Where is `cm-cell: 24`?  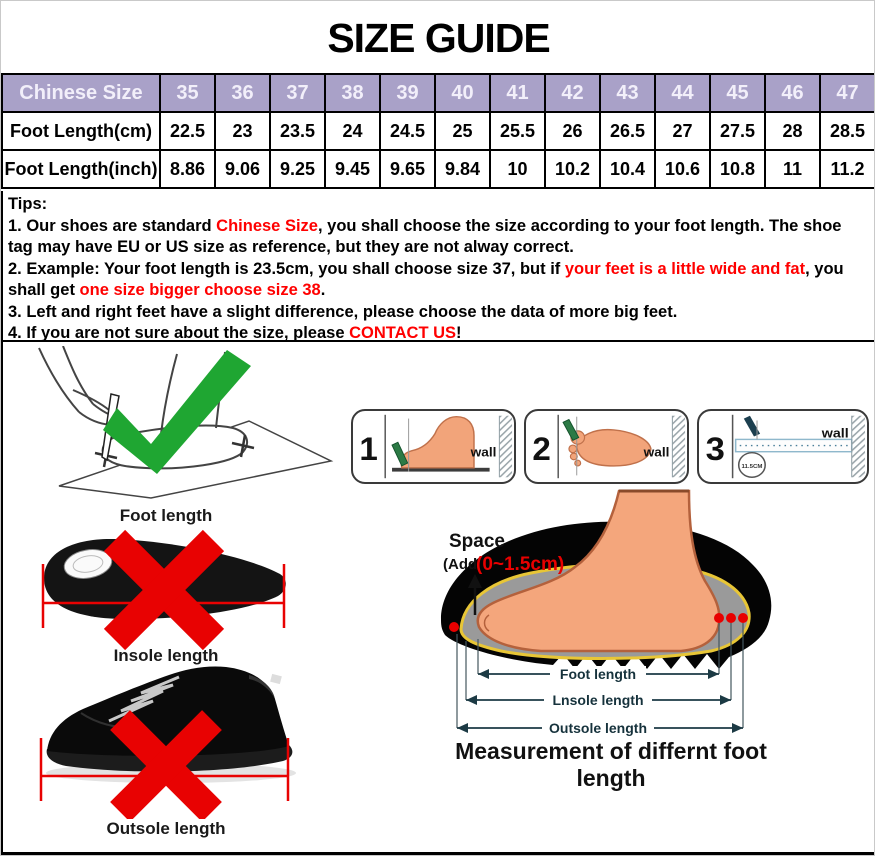
cm-cell: 24 is located at coordinates (352, 131).